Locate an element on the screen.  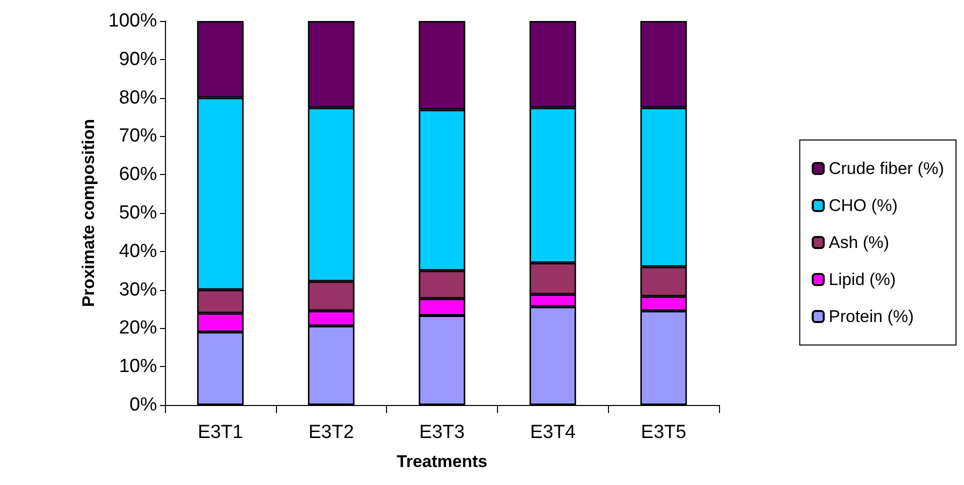
legend-label: CHO (%) is located at coordinates (863, 205).